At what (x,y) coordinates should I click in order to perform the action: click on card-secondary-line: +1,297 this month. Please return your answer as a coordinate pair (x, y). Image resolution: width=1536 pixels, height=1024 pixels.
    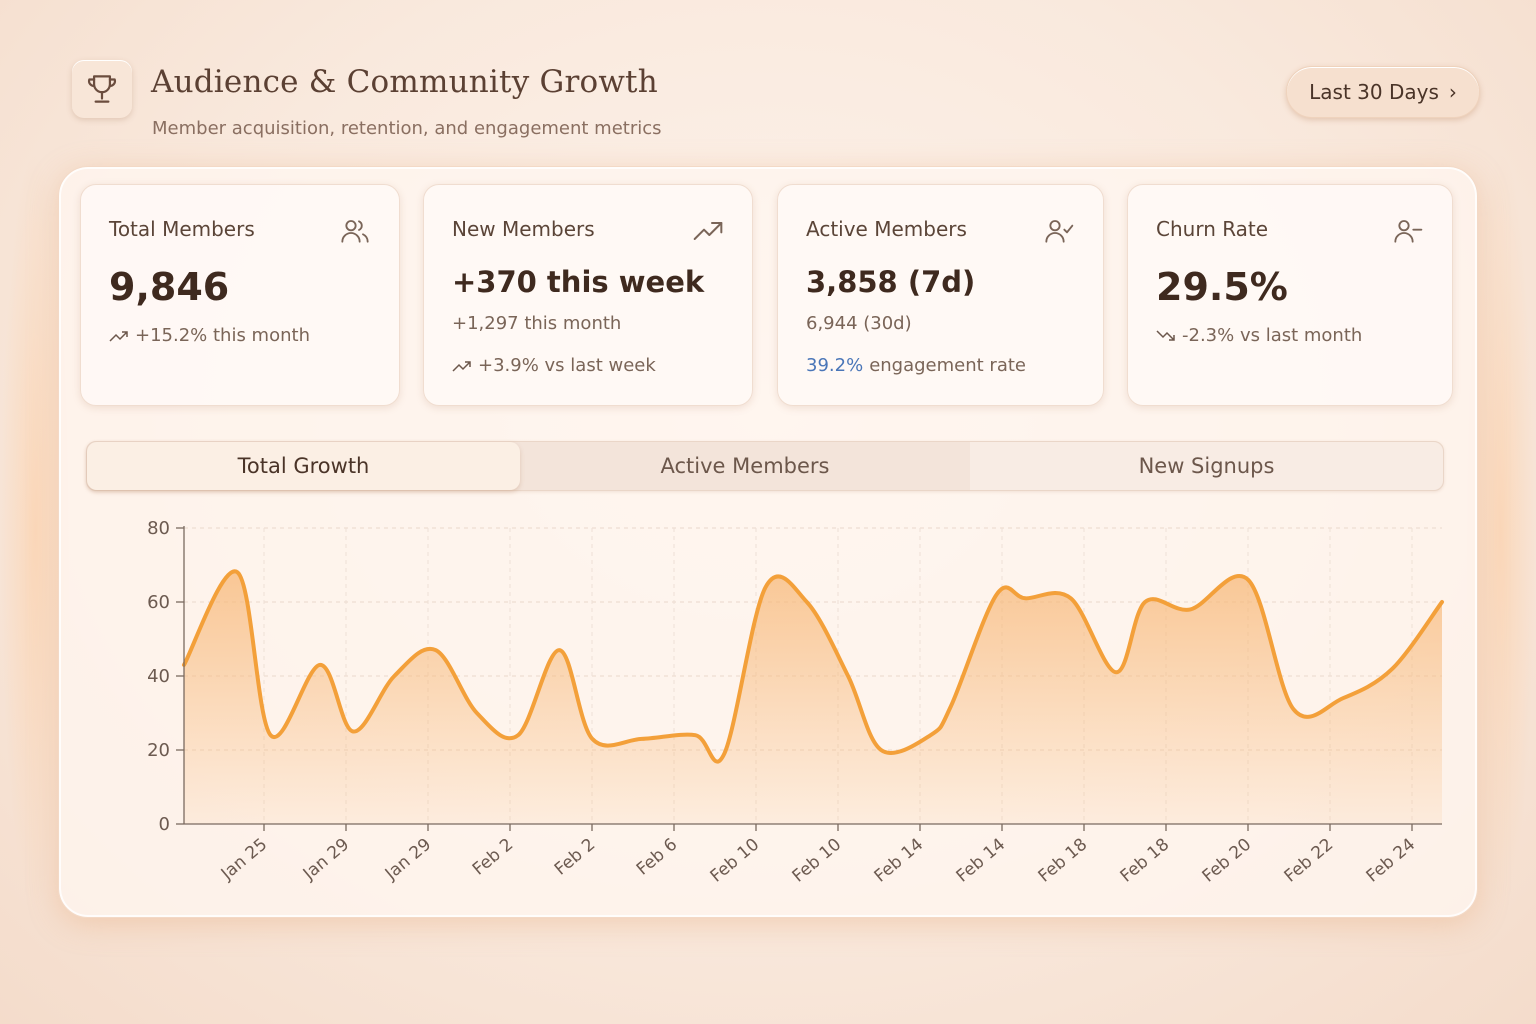
    Looking at the image, I should click on (536, 323).